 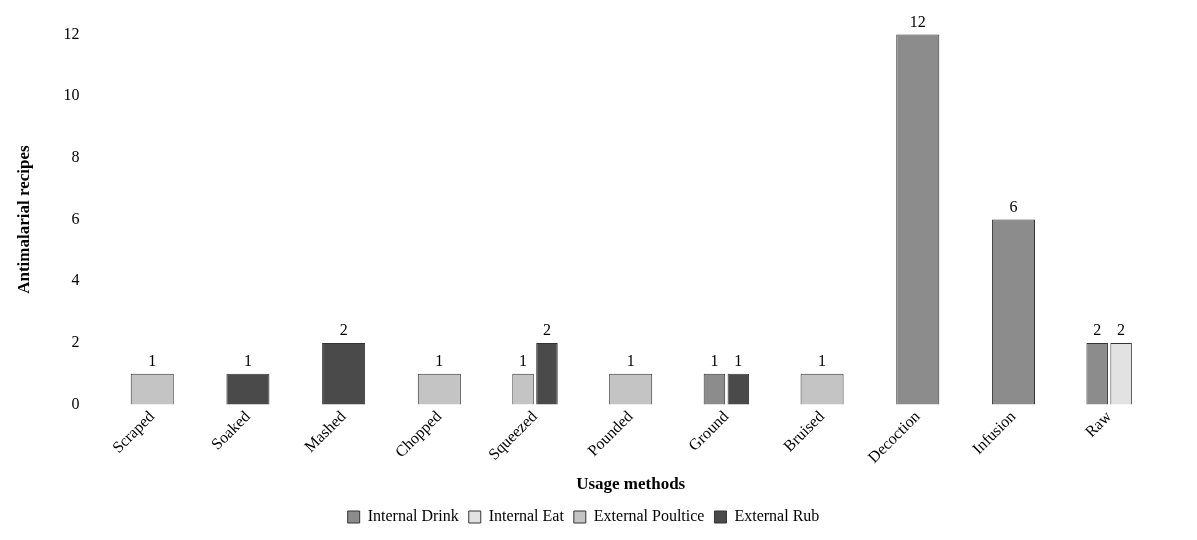 I want to click on legend-label: External Rub, so click(x=777, y=516).